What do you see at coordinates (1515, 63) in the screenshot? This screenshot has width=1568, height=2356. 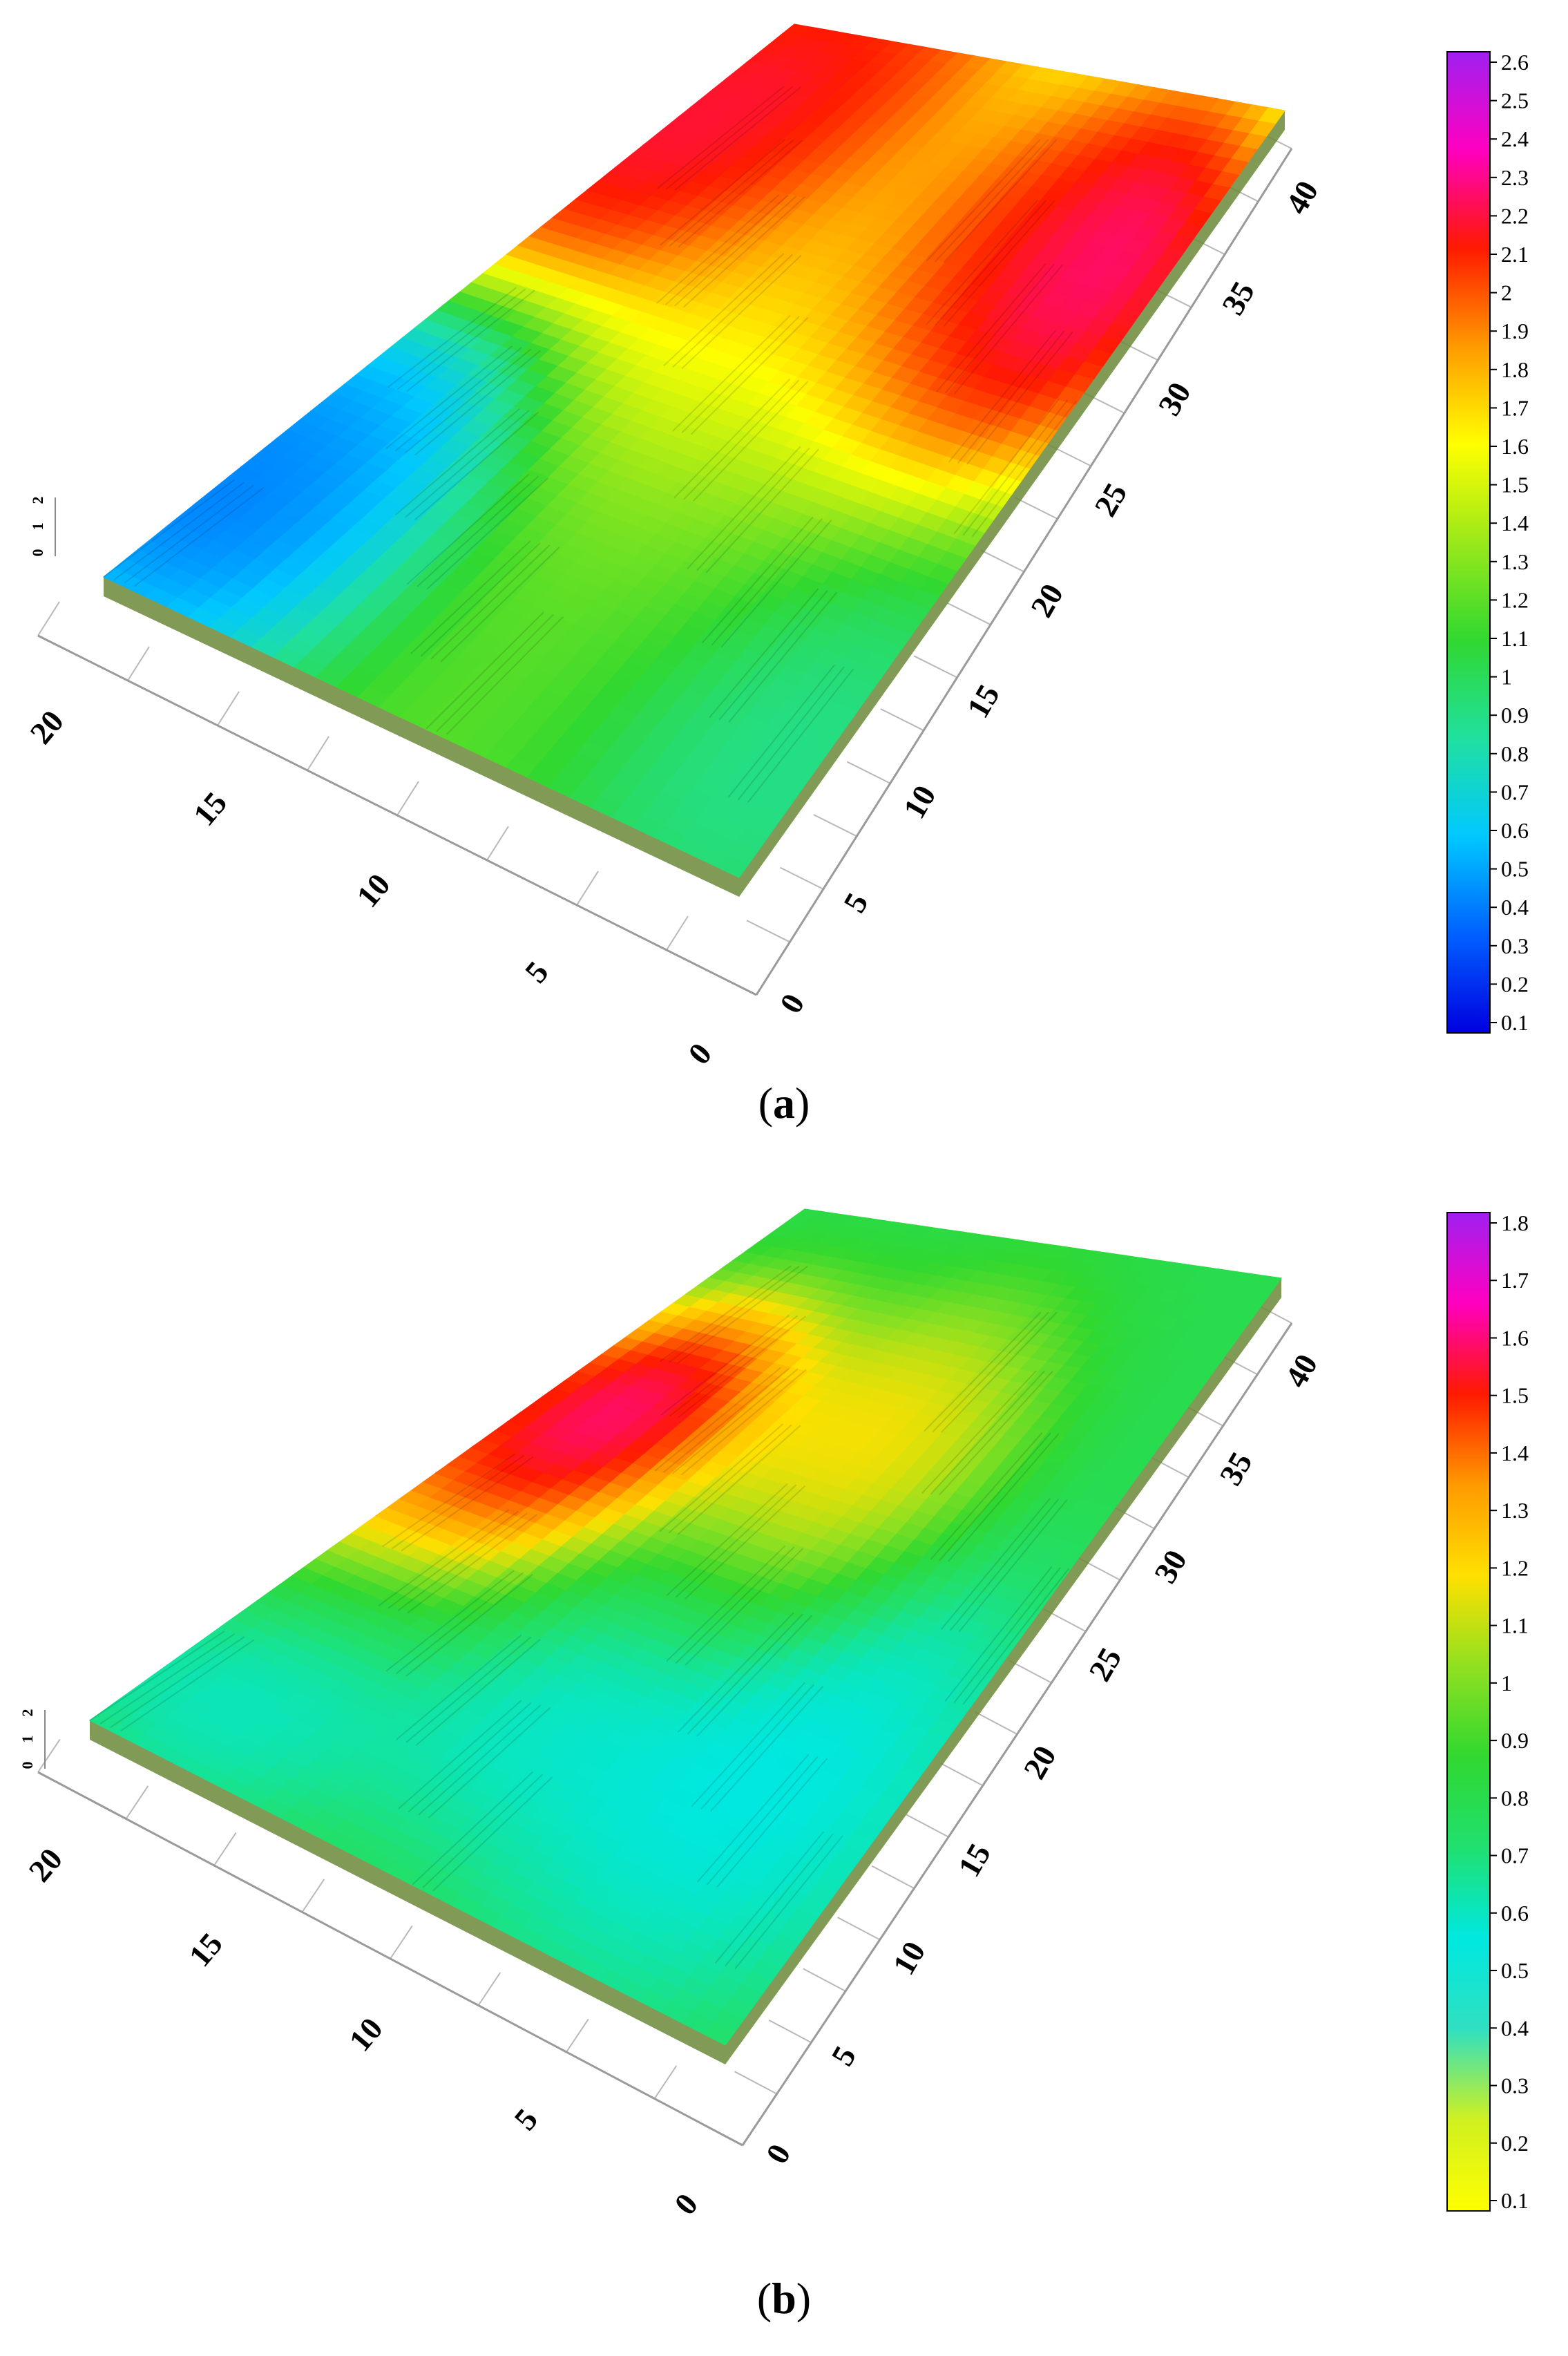 I see `colorbar-tick-label: 2.6` at bounding box center [1515, 63].